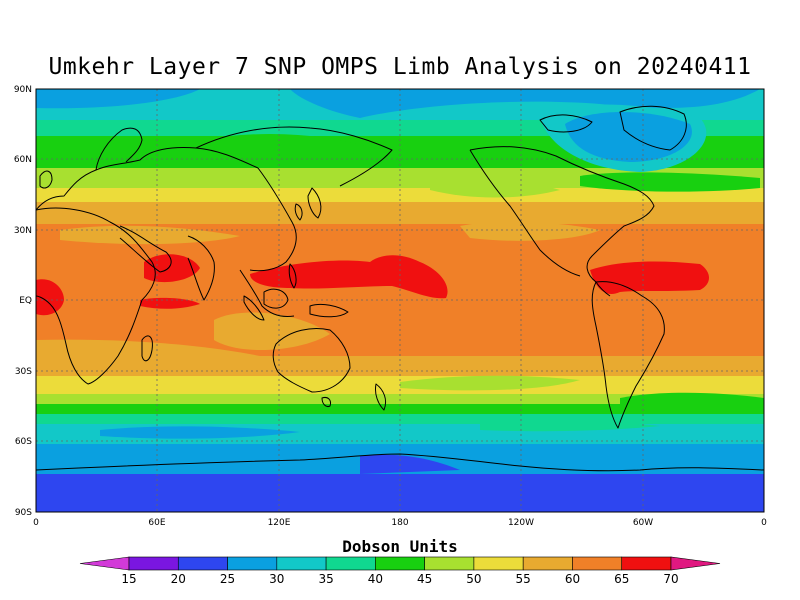 This screenshot has width=800, height=600. I want to click on lat-label: 90N, so click(23, 90).